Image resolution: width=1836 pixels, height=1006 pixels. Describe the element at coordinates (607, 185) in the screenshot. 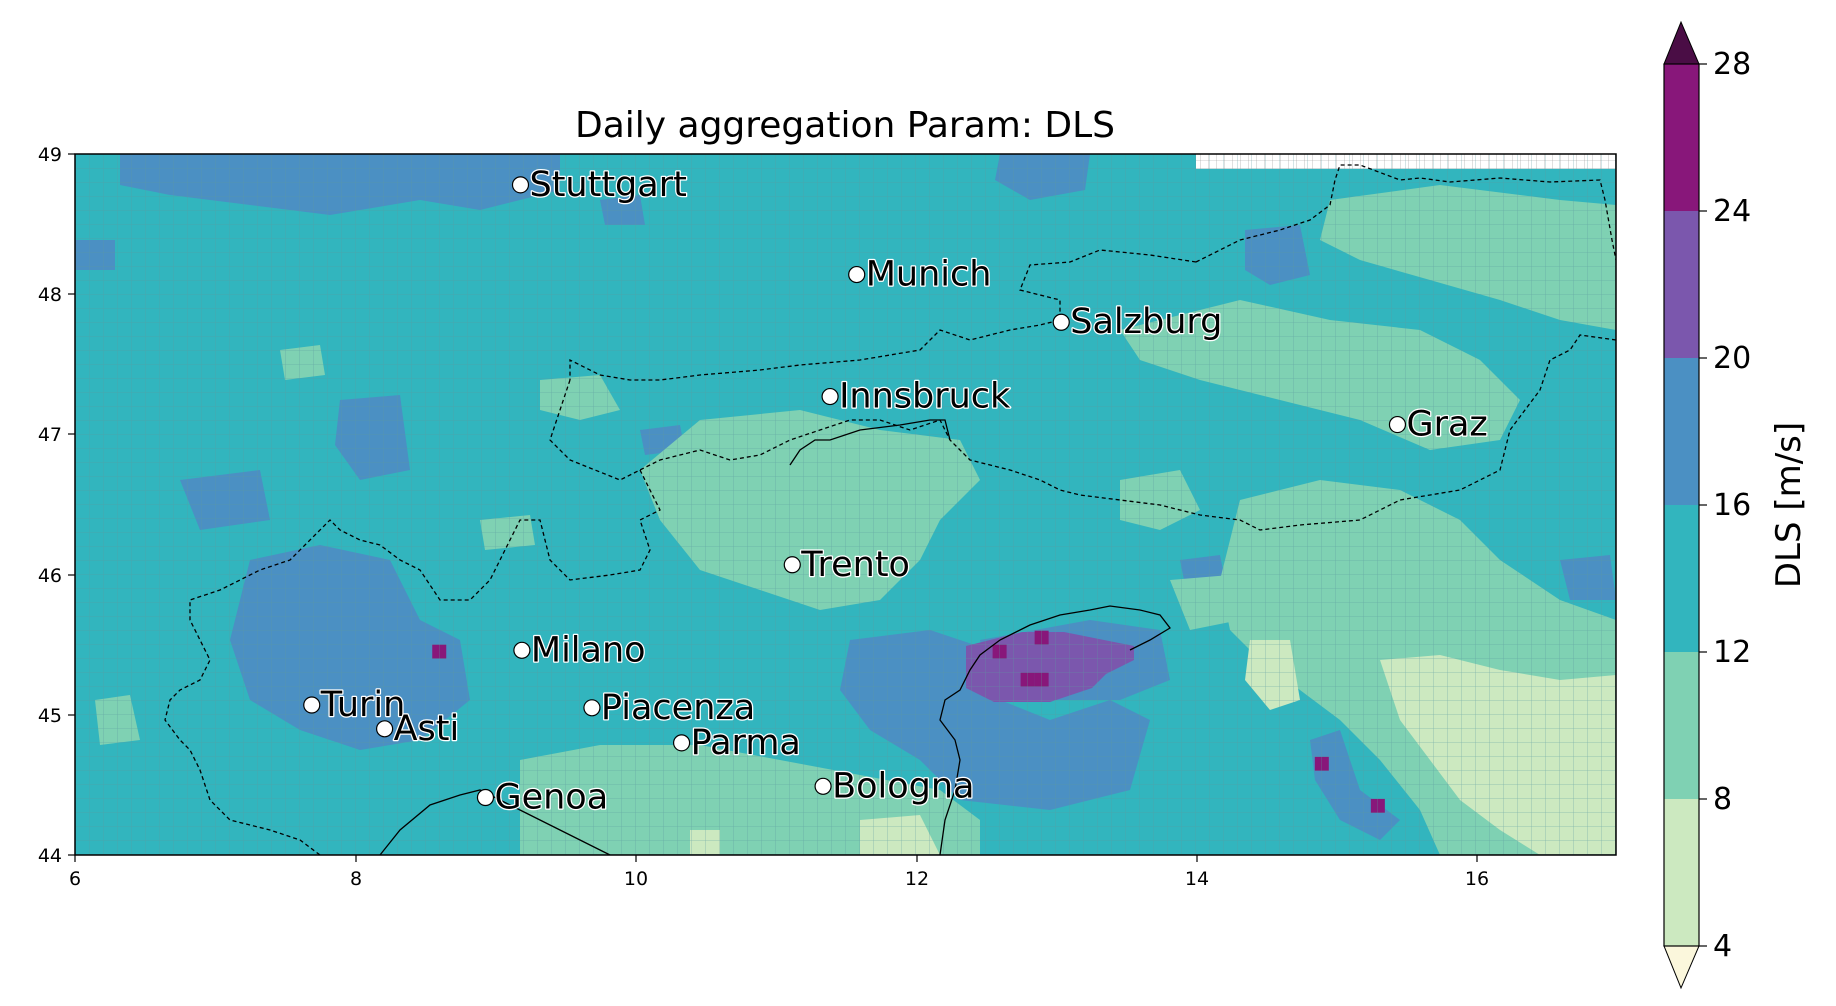

I see `city-label: Stuttgart` at that location.